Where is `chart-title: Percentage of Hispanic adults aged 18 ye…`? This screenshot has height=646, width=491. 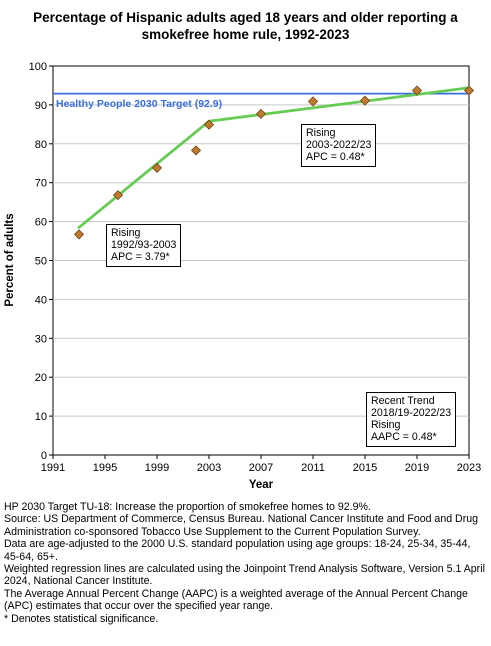
chart-title: Percentage of Hispanic adults aged 18 ye… is located at coordinates (245, 26).